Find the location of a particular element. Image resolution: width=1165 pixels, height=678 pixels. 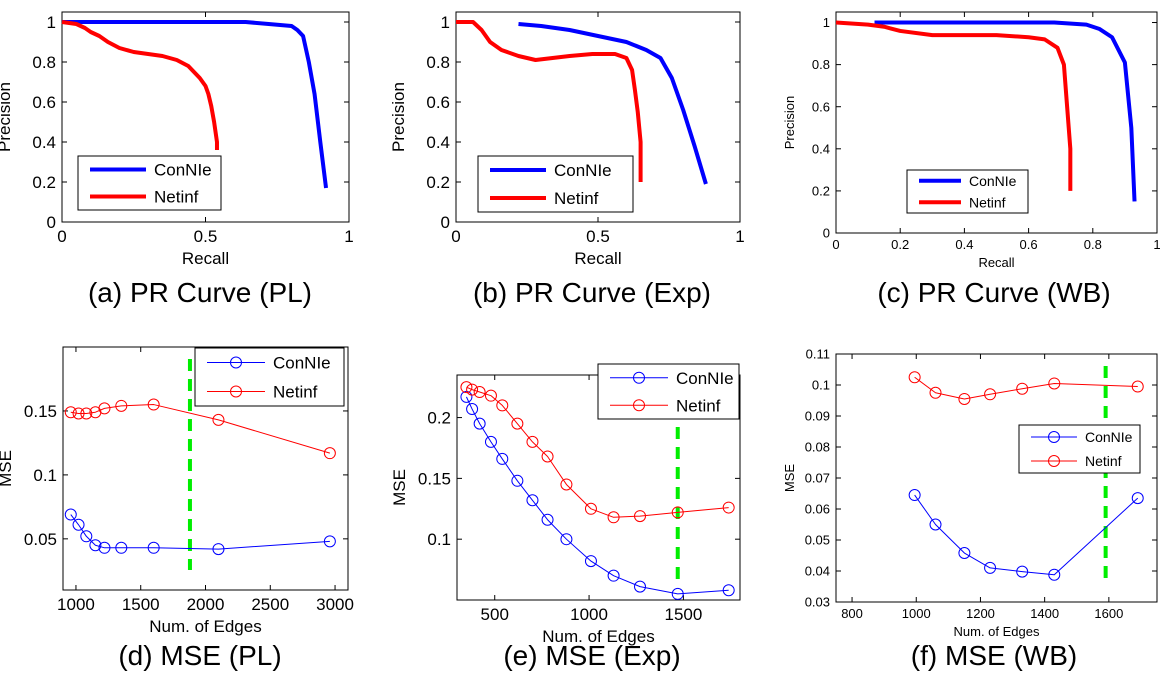

x-axis-label: Recall is located at coordinates (597, 258).